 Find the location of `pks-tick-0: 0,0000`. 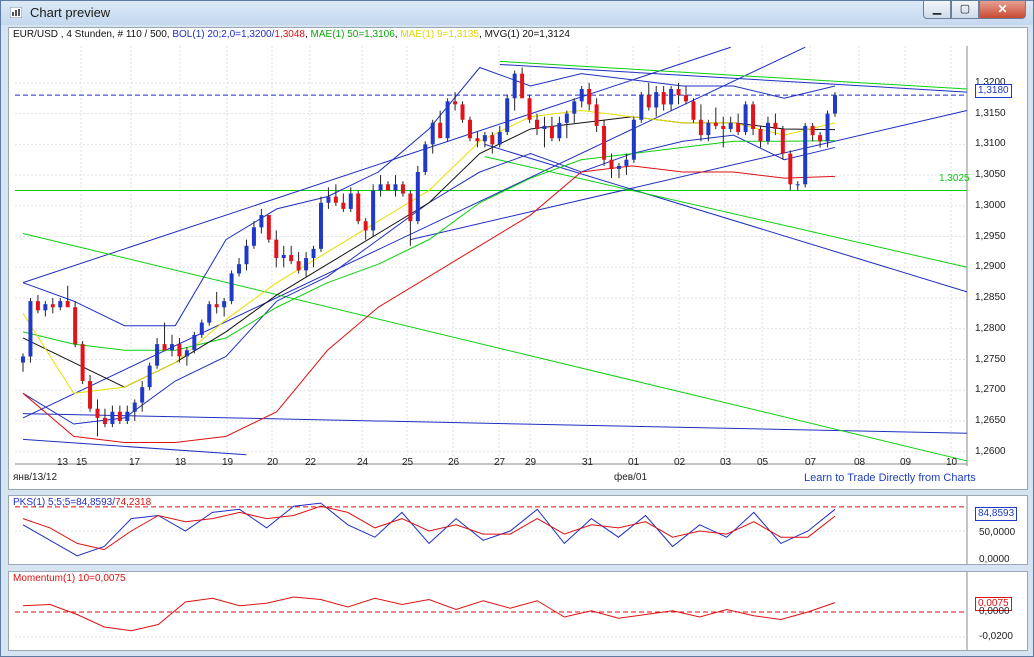

pks-tick-0: 0,0000 is located at coordinates (994, 559).